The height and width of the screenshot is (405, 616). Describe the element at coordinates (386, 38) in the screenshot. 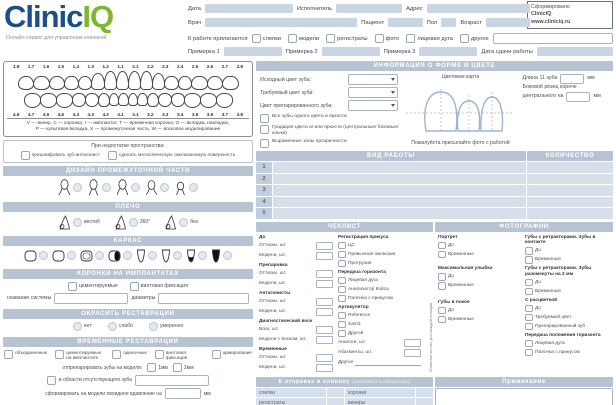

I see `attachment-option: фото` at that location.